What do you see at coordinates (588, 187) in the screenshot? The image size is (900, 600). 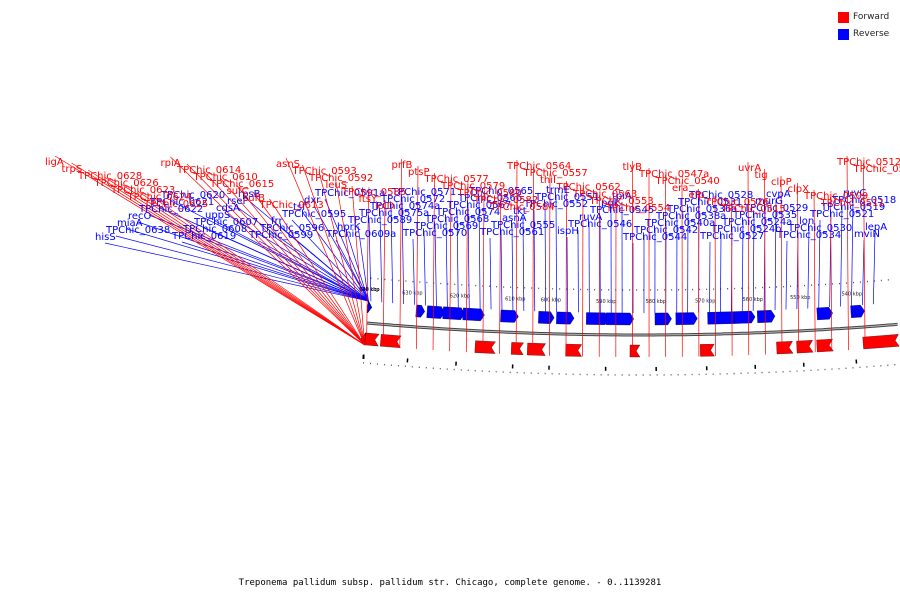 I see `gene-label: TPChic_0562` at bounding box center [588, 187].